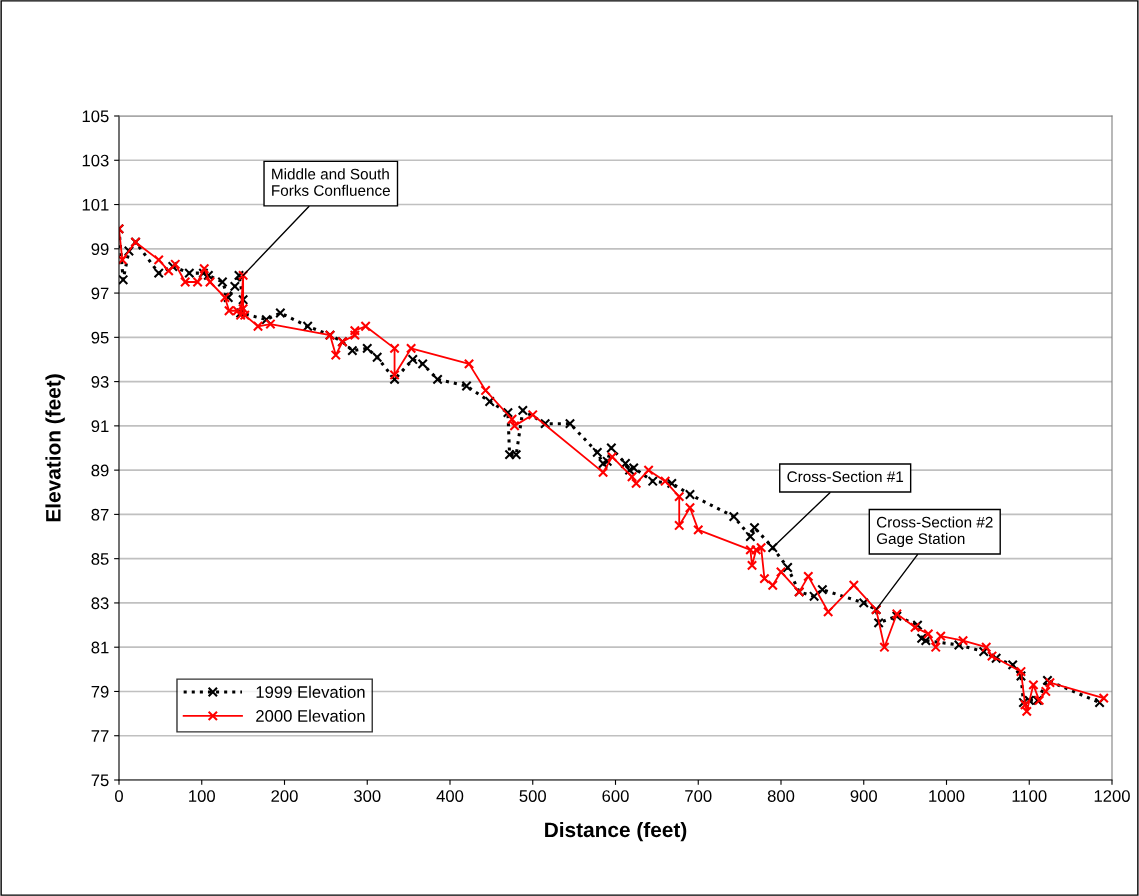 This screenshot has width=1139, height=896. Describe the element at coordinates (532, 796) in the screenshot. I see `x-tick-label: 500` at that location.